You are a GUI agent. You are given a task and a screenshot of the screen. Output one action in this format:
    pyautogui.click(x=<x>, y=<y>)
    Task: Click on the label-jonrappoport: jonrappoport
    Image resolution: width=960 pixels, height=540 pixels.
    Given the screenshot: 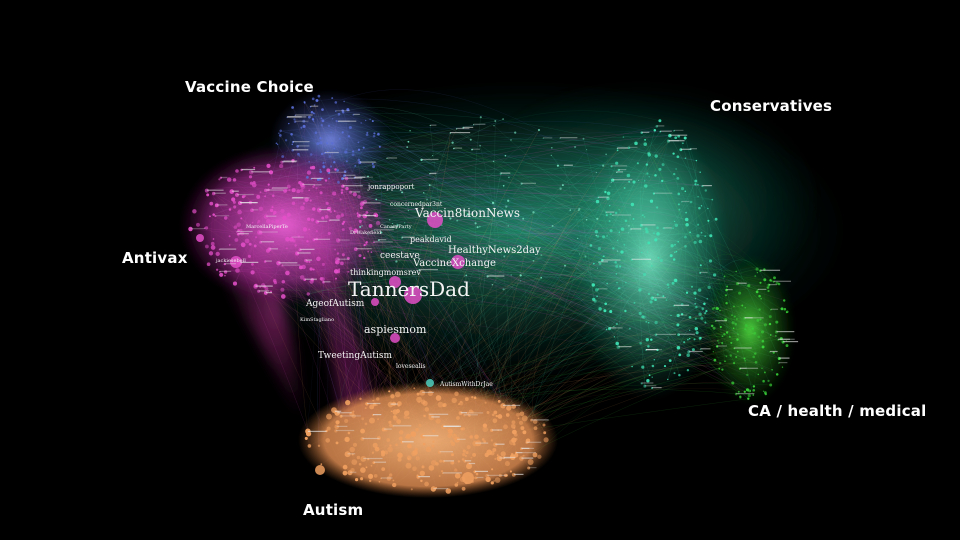 What is the action you would take?
    pyautogui.click(x=391, y=187)
    